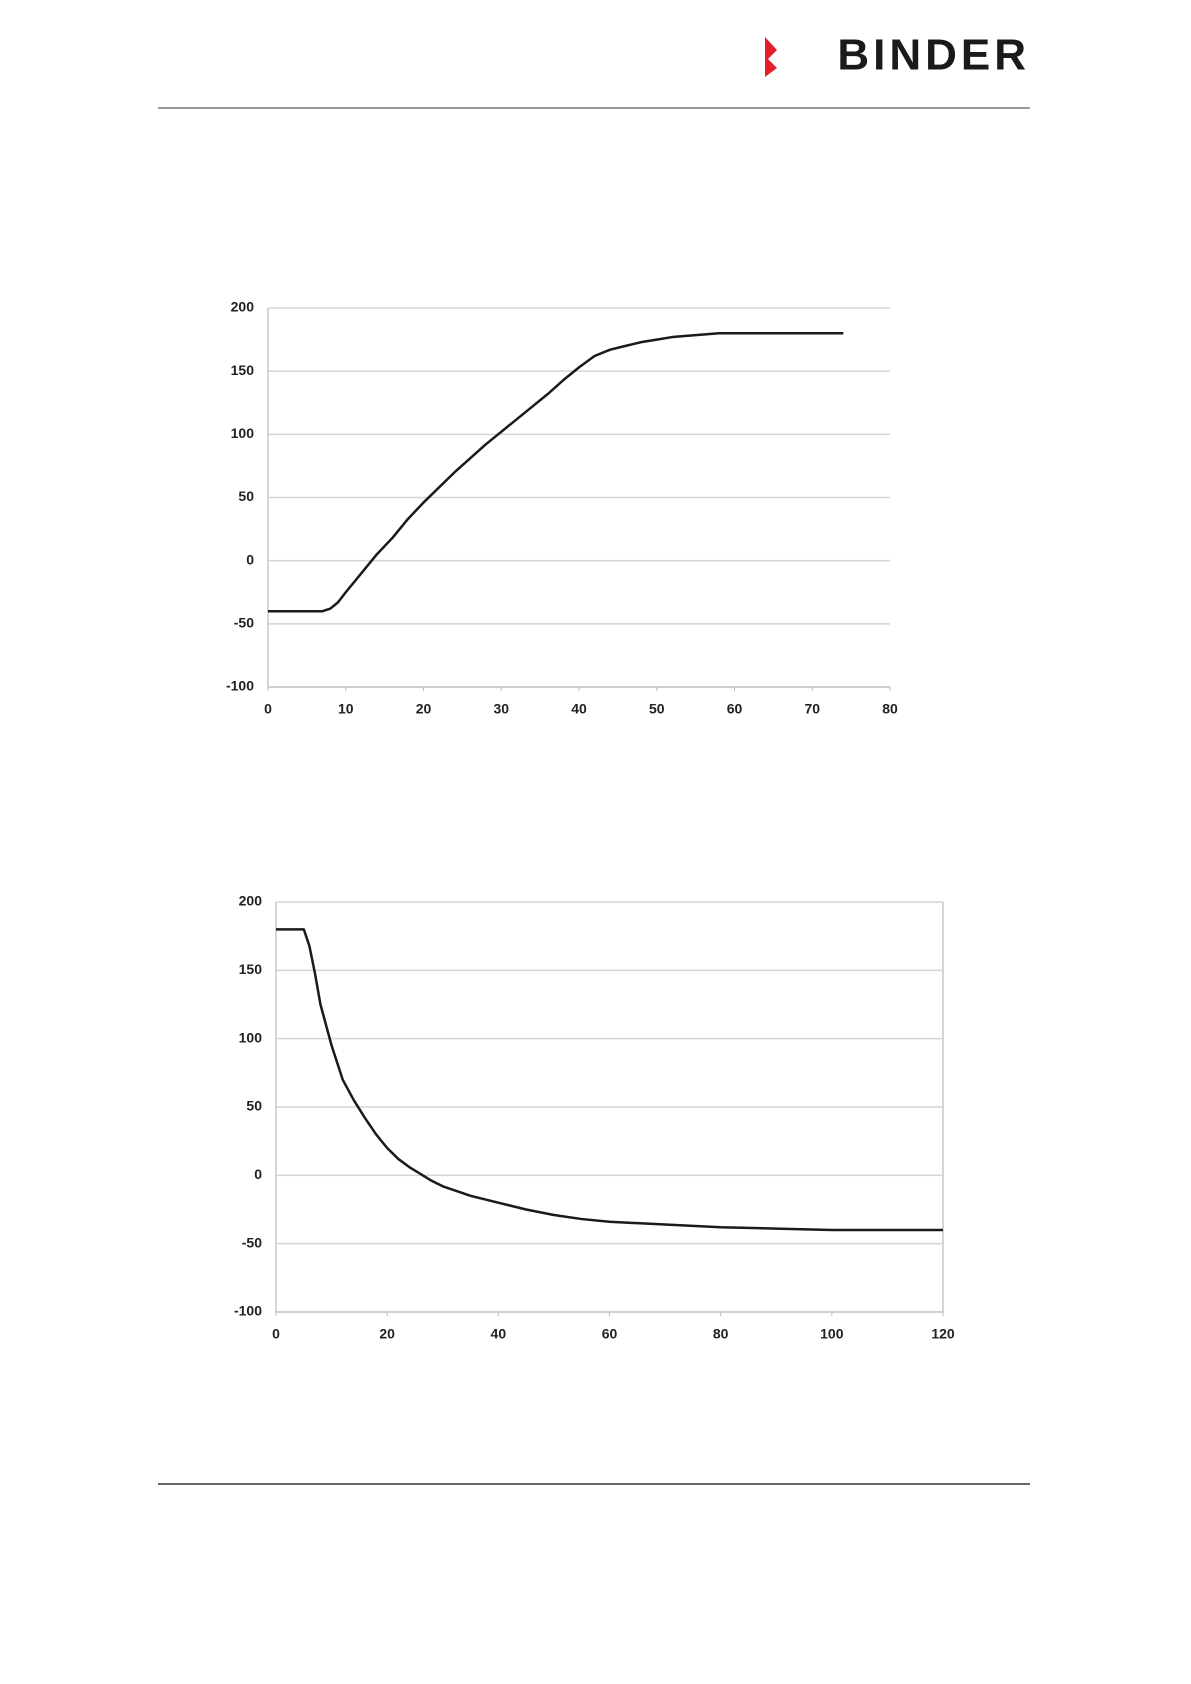 This screenshot has width=1191, height=1684. What do you see at coordinates (943, 1334) in the screenshot?
I see `x-tick-label: 120` at bounding box center [943, 1334].